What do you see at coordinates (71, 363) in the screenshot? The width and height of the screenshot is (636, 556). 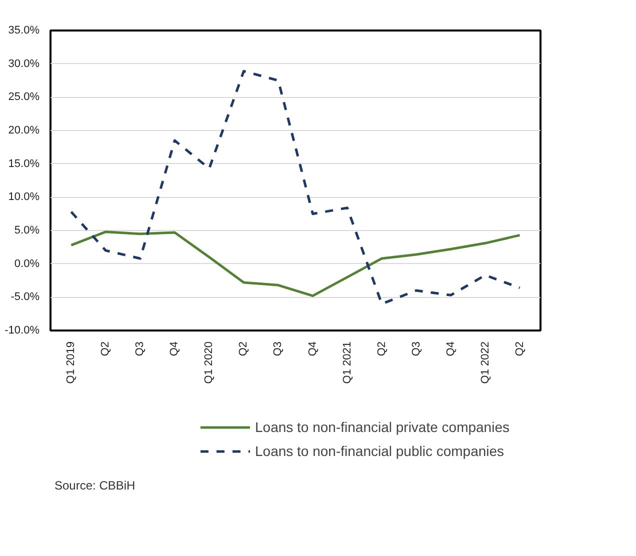 I see `x-tick-label: Q1 2019` at bounding box center [71, 363].